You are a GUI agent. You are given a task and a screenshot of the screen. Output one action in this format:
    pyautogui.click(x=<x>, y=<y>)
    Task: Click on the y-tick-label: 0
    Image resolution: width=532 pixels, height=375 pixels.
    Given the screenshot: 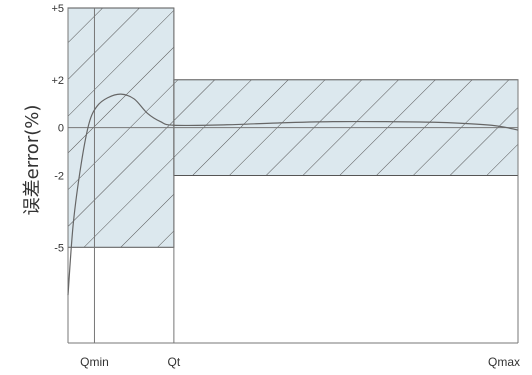 What is the action you would take?
    pyautogui.click(x=61, y=129)
    